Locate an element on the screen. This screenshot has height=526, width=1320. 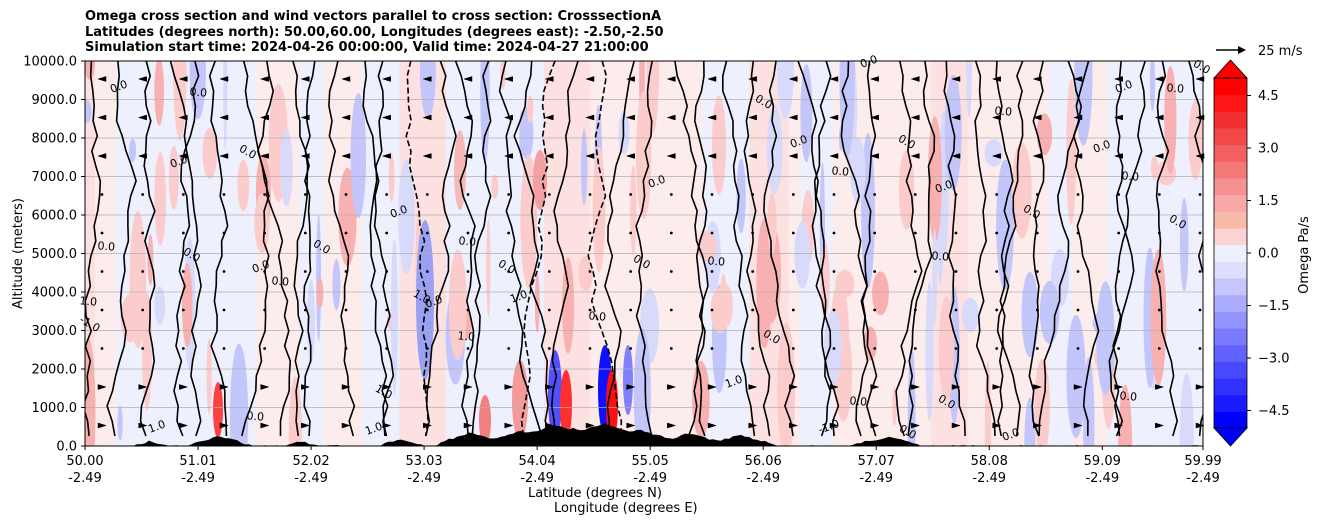
colorbar-tick-label: −3.0 is located at coordinates (1274, 359).